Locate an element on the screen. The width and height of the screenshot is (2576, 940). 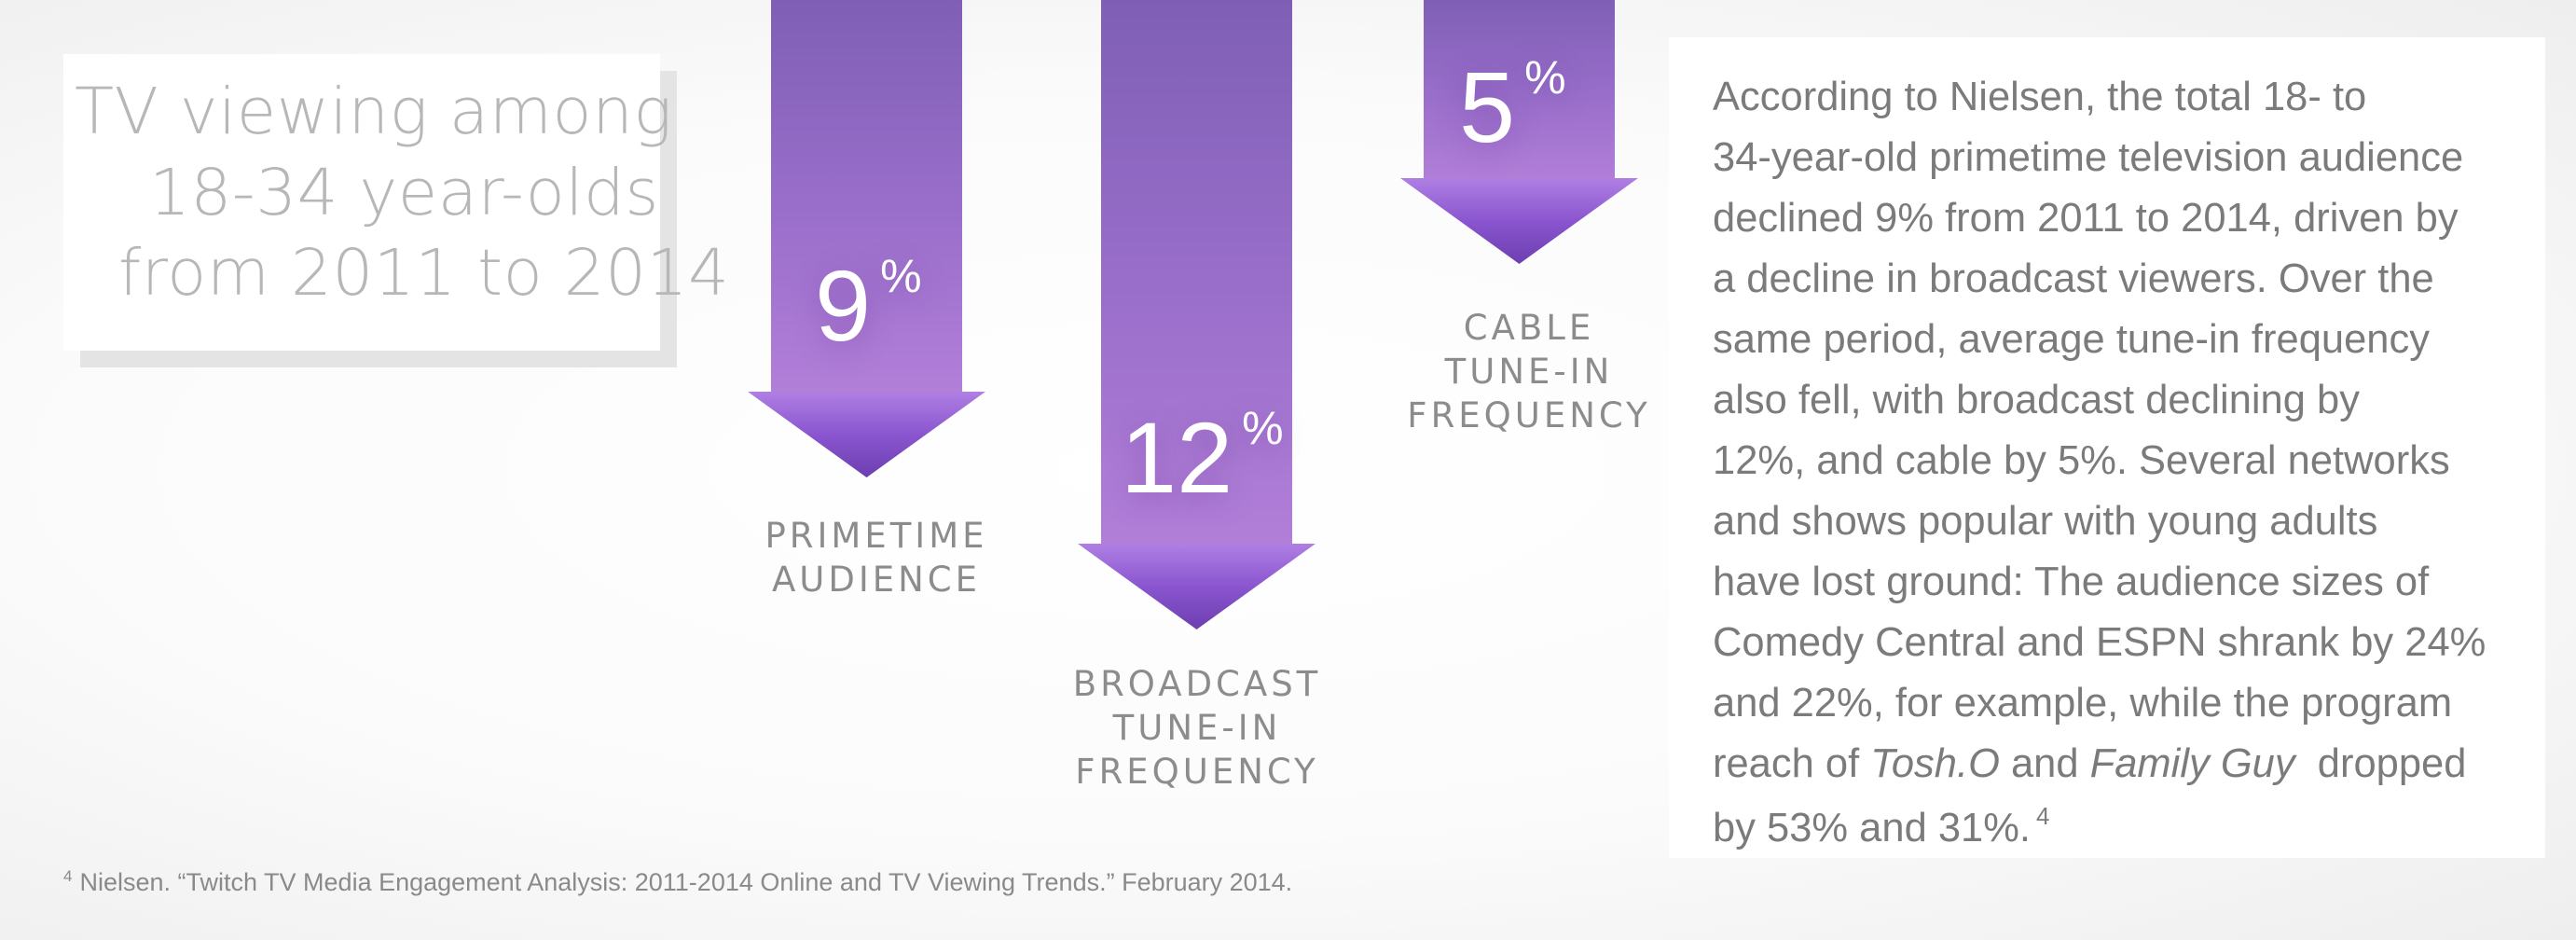
title-line-1: TV viewing among is located at coordinates (374, 112).